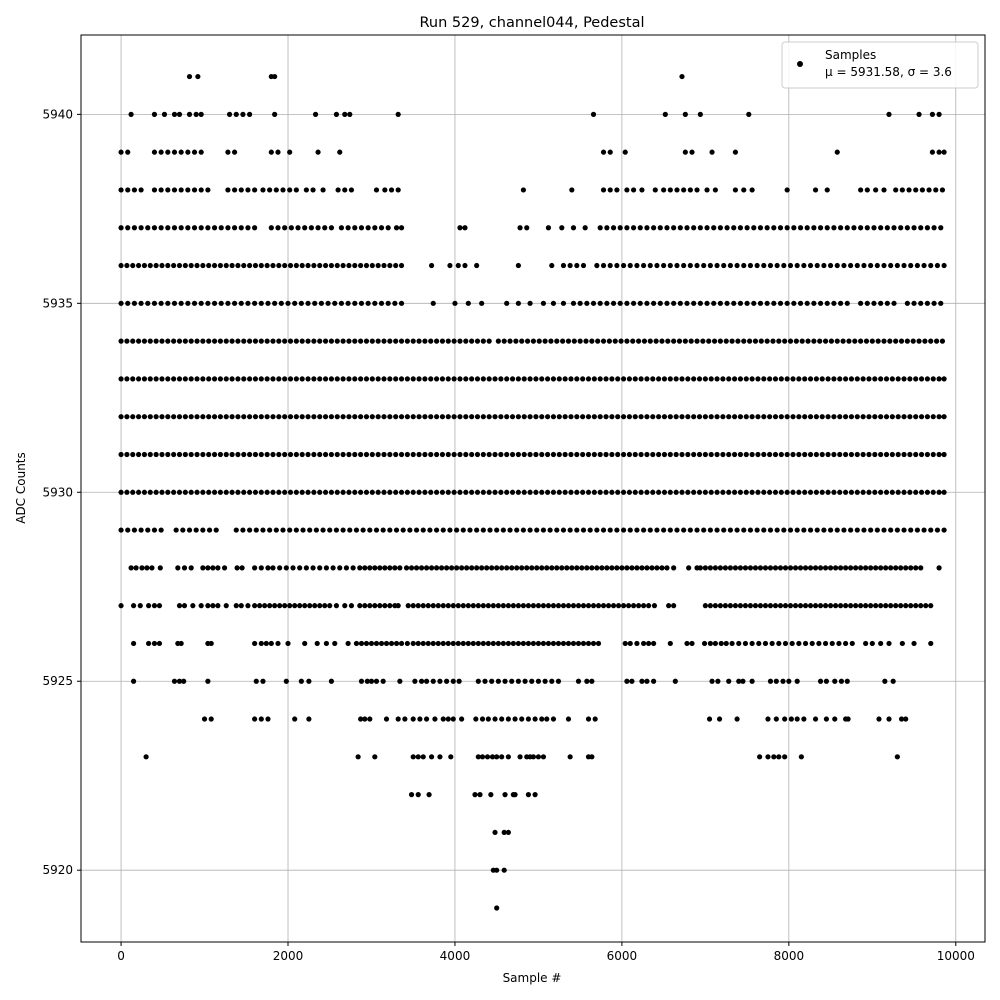 The image size is (1000, 1000). What do you see at coordinates (532, 978) in the screenshot?
I see `x-axis-label: Sample #` at bounding box center [532, 978].